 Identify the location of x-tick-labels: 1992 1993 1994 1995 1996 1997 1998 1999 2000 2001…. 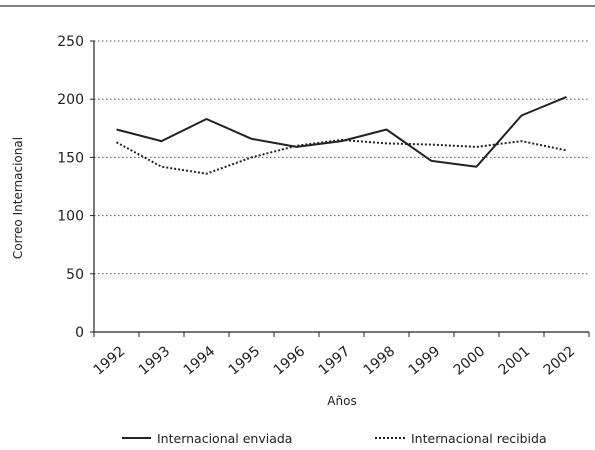
(335, 360).